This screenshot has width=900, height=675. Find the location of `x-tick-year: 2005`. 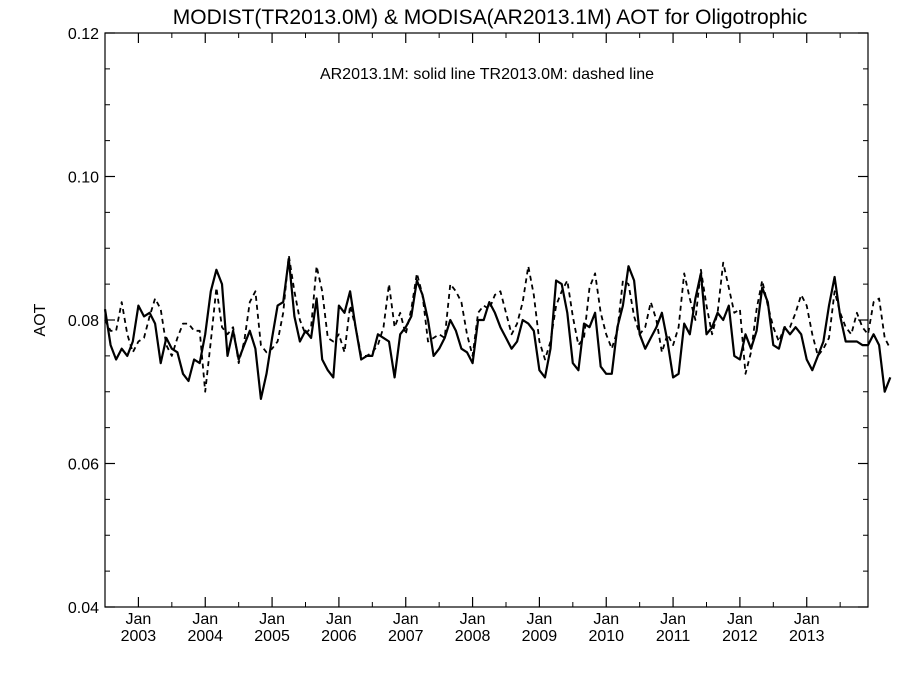

x-tick-year: 2005 is located at coordinates (272, 636).